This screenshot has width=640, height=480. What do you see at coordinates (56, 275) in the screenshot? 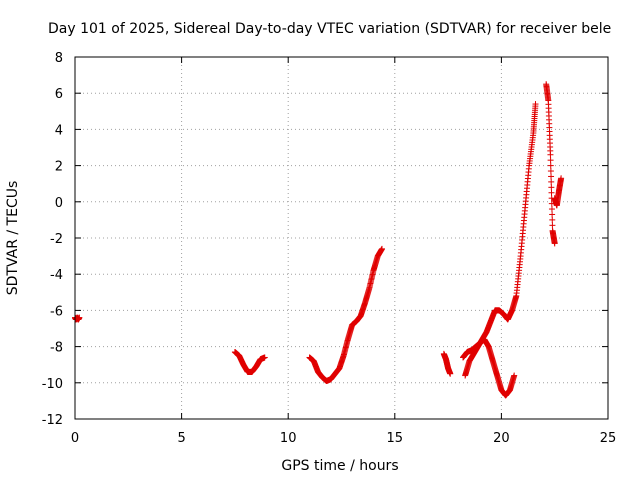
I see `y-tick-label: -4` at bounding box center [56, 275].